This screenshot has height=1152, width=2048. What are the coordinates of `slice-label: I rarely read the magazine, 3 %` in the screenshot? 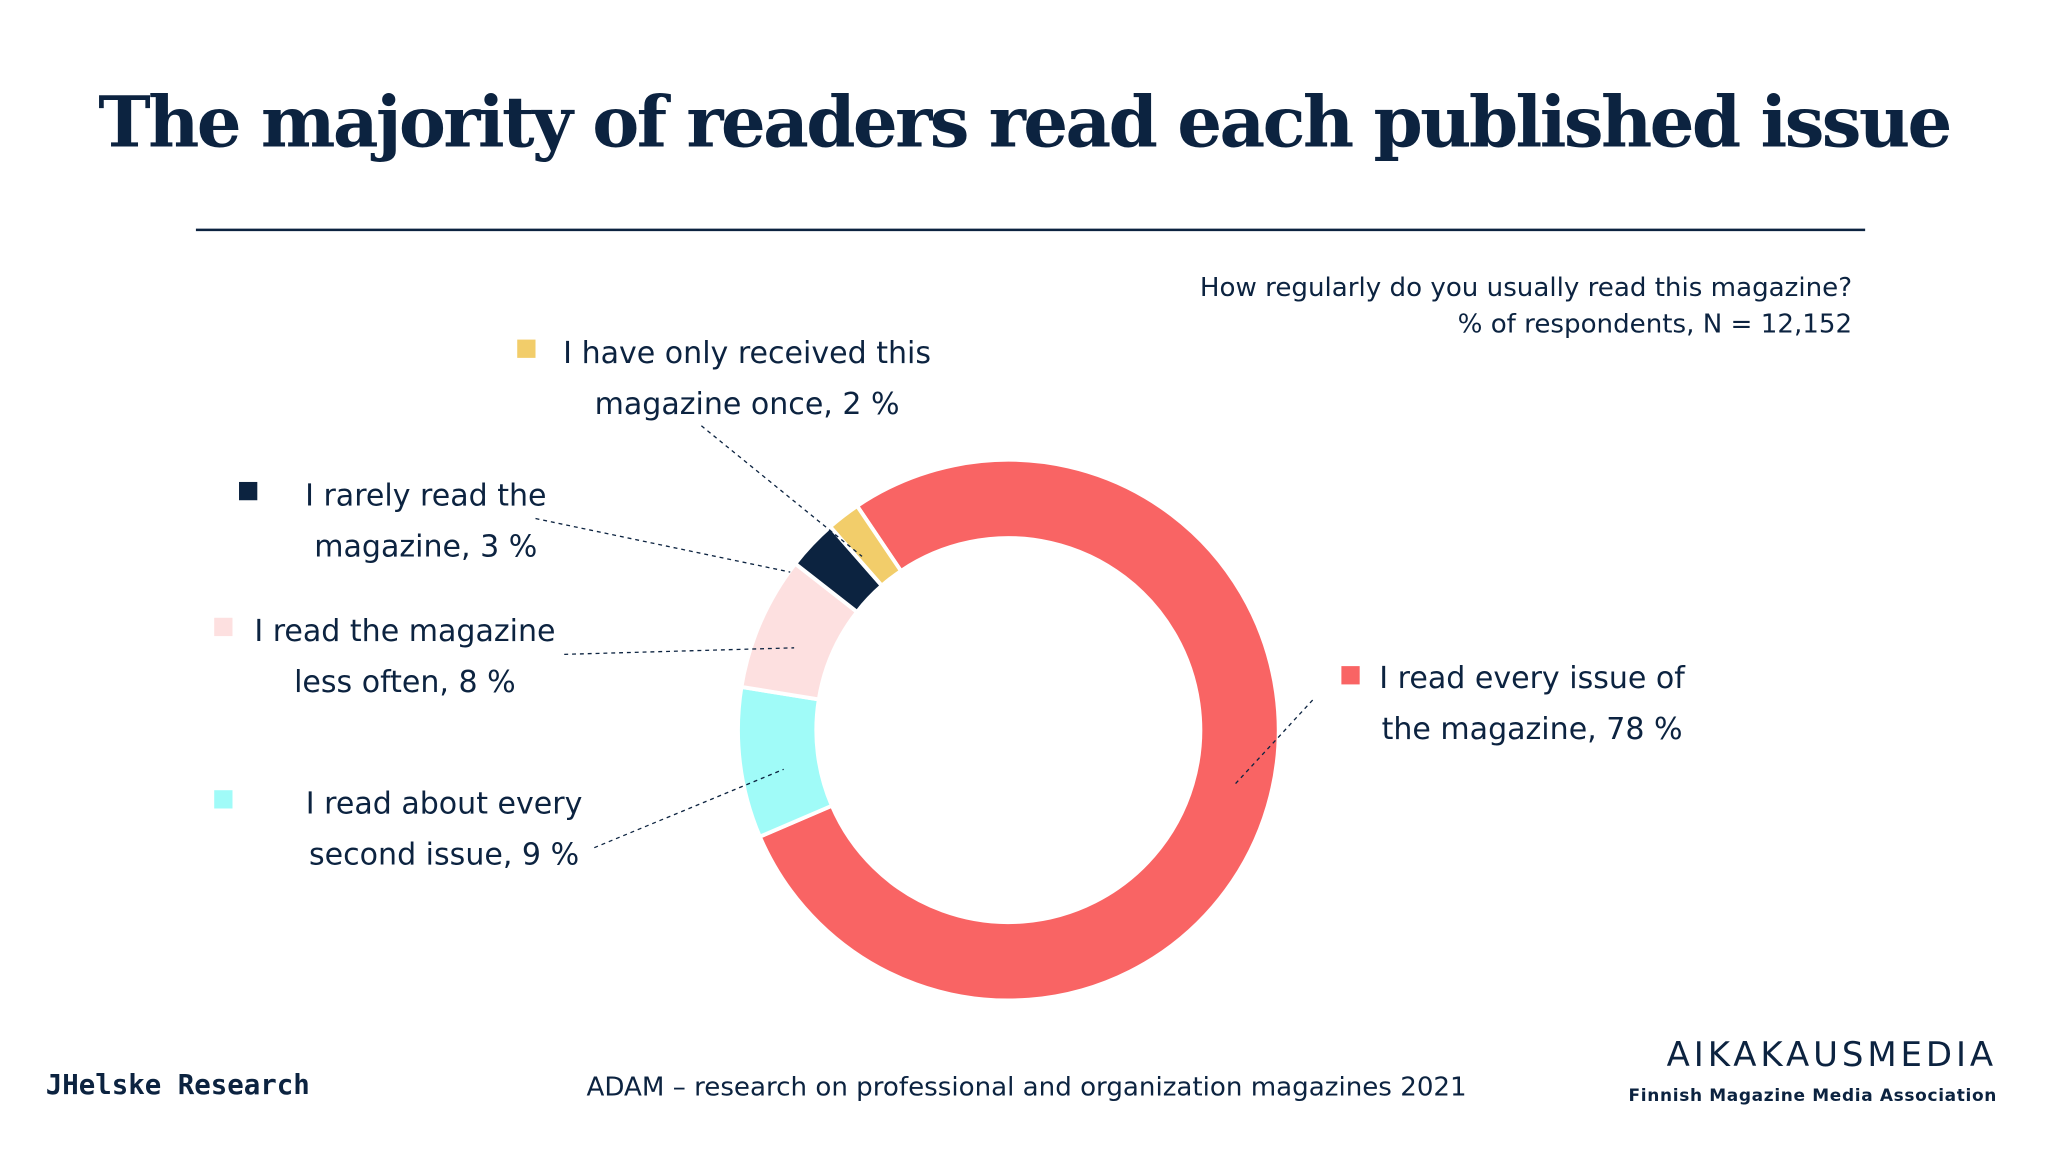 It's located at (425, 521).